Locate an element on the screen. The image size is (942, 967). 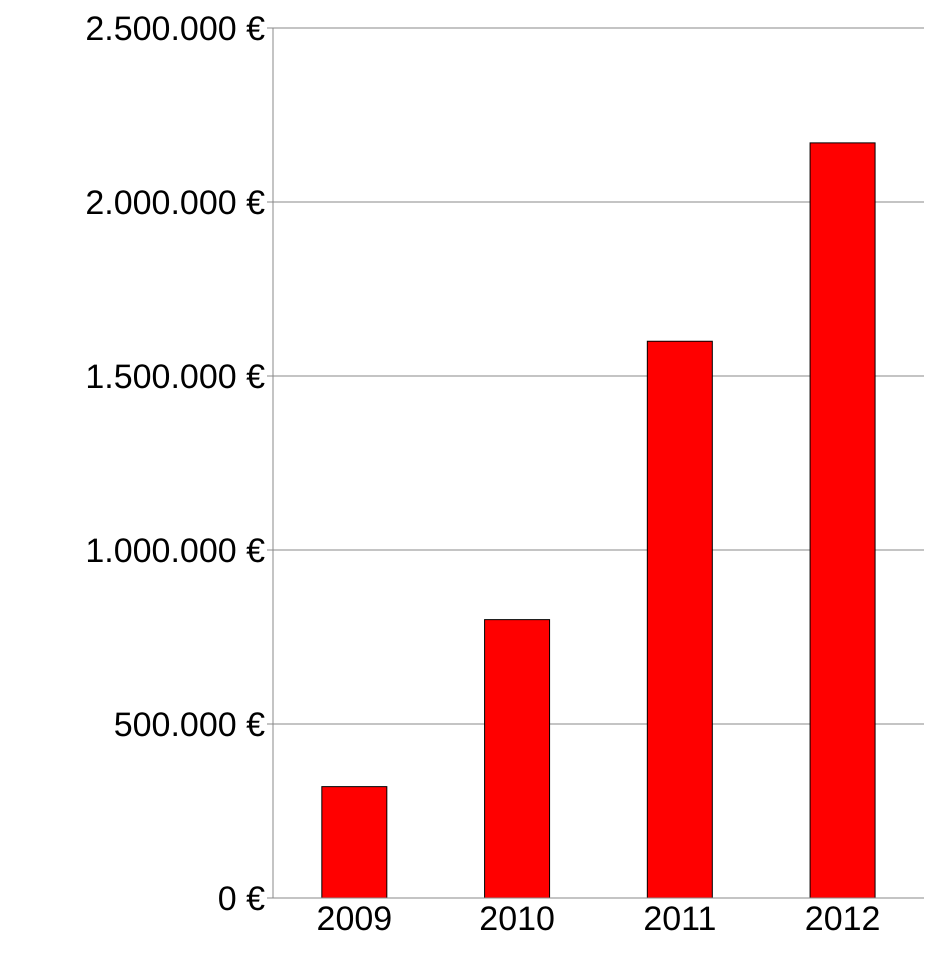
y-tick-label: 2.000.000 € is located at coordinates (175, 203).